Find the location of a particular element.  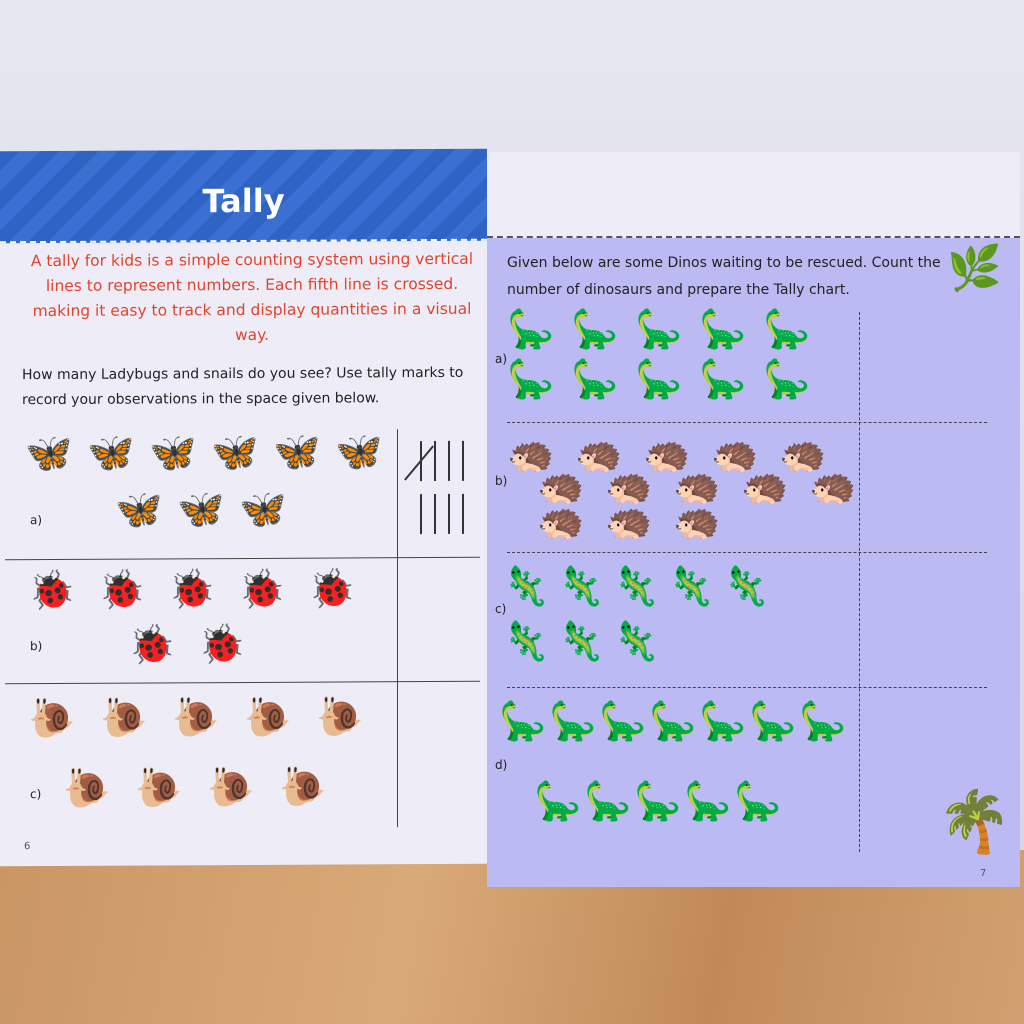

row-label-d: d) is located at coordinates (501, 765).